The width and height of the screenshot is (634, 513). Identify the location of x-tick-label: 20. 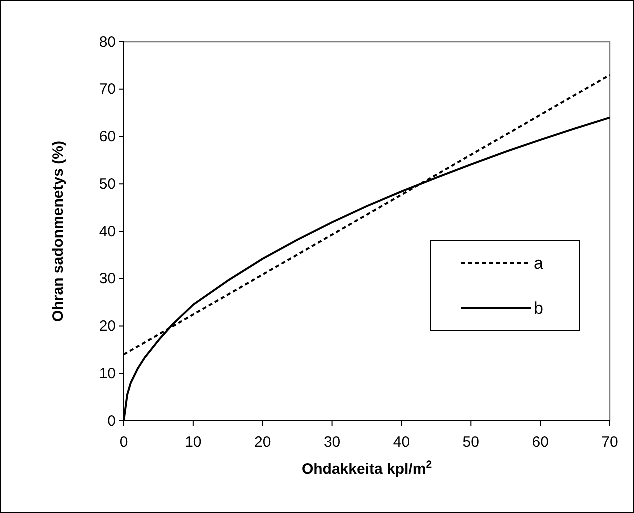
(263, 442).